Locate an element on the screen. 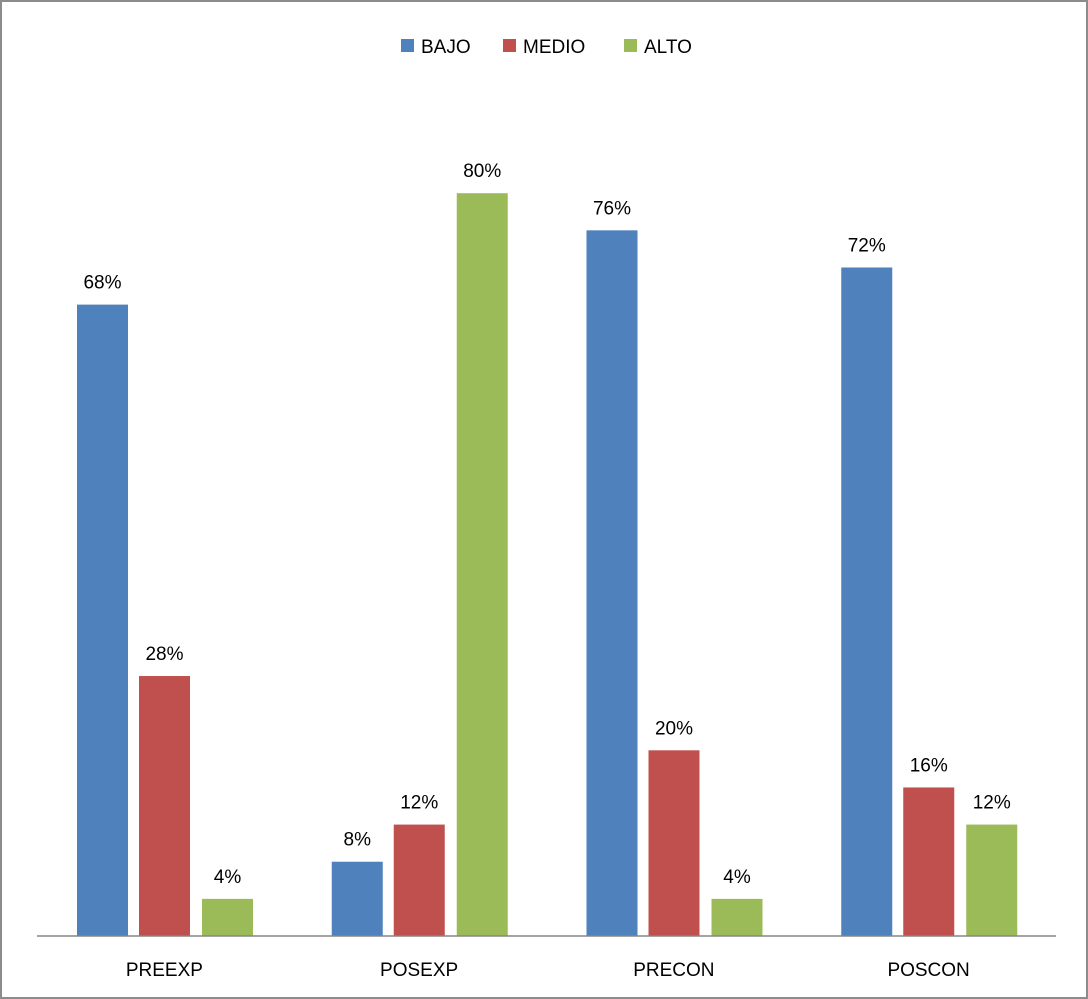 Image resolution: width=1088 pixels, height=999 pixels. data-label-alto-preexp: 4% is located at coordinates (228, 877).